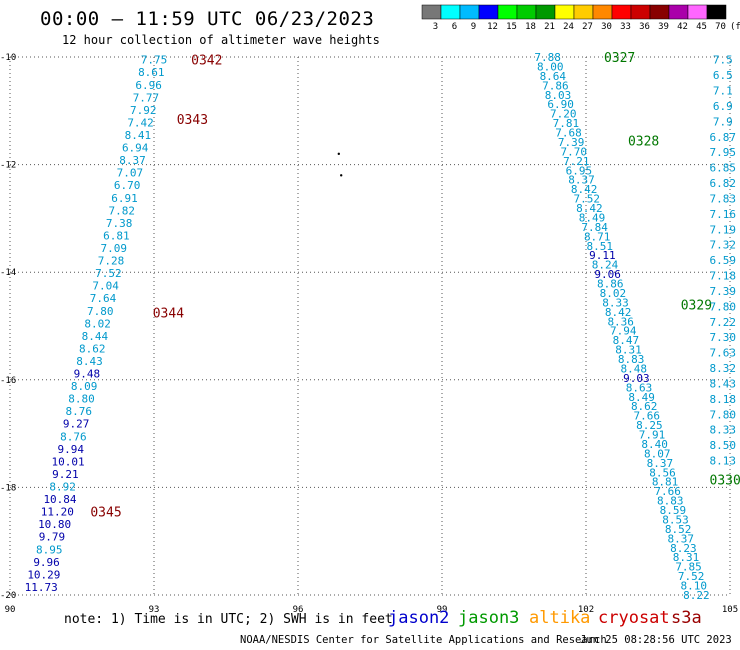  I want to click on wave-height-label: 7.85, so click(688, 567).